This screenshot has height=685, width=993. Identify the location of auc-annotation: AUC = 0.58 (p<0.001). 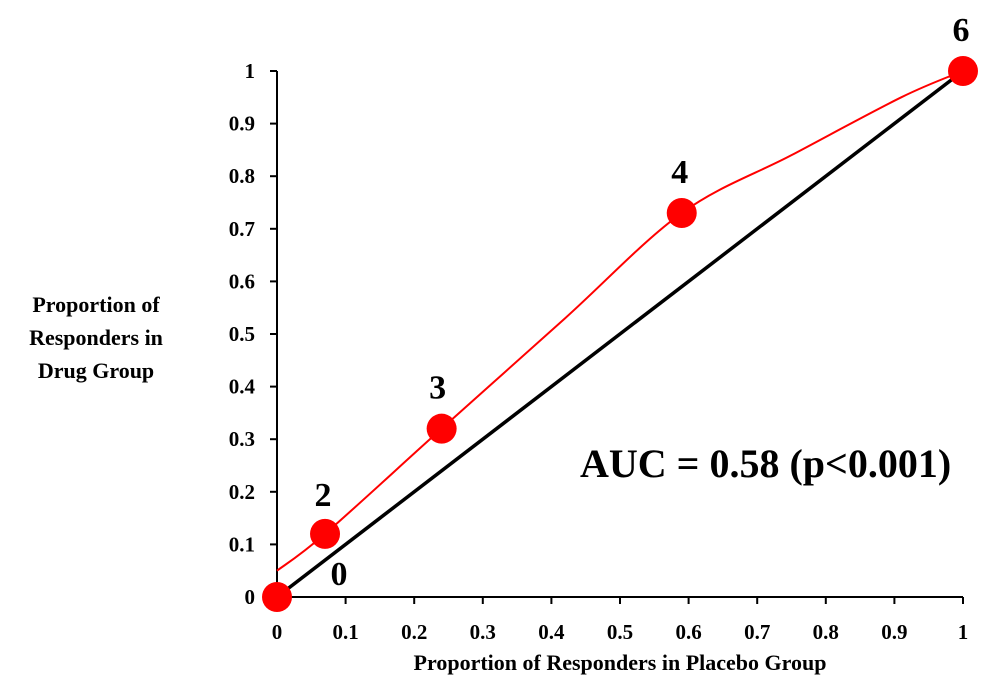
(766, 463).